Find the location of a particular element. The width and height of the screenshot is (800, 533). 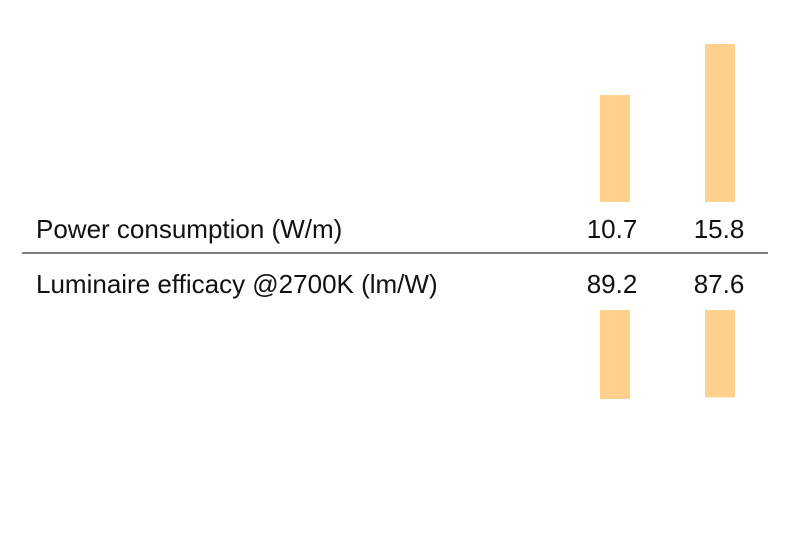

row-label-power: Power consumption (W/m) is located at coordinates (189, 229).